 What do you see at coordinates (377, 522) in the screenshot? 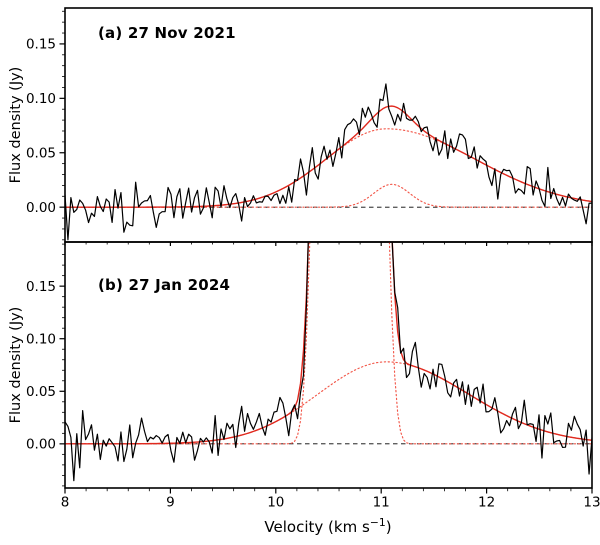
I see `x-axis-label-superscript: −1` at bounding box center [377, 522].